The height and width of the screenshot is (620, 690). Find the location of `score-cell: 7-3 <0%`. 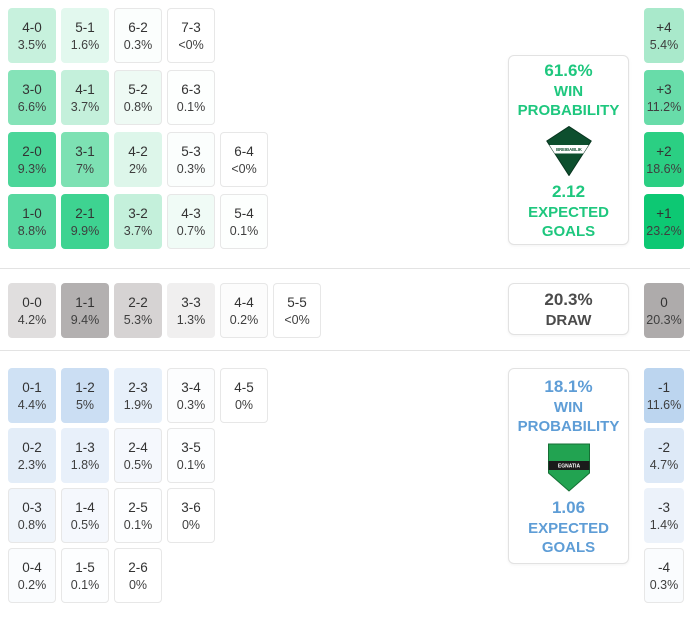

score-cell: 7-3 <0% is located at coordinates (191, 35).